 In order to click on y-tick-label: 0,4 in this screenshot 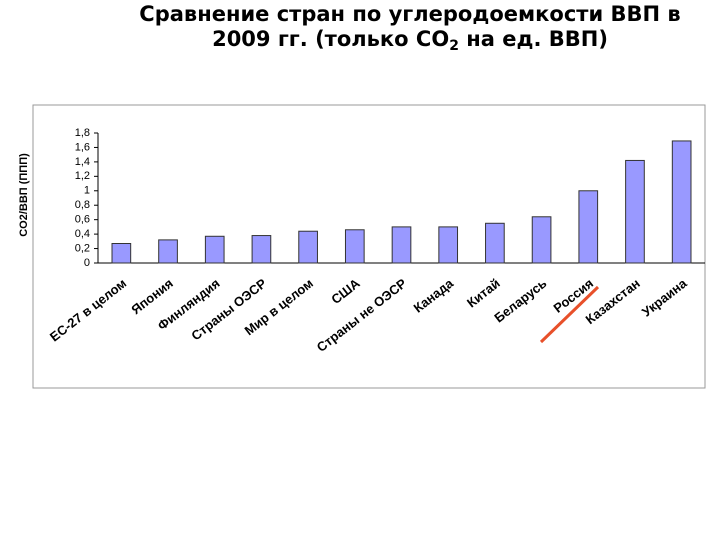, I will do `click(82, 234)`.